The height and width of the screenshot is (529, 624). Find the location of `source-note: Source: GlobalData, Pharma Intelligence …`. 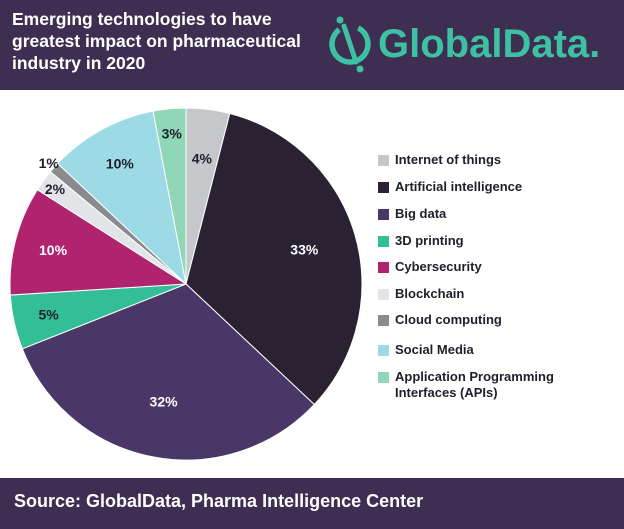

source-note: Source: GlobalData, Pharma Intelligence … is located at coordinates (219, 501).